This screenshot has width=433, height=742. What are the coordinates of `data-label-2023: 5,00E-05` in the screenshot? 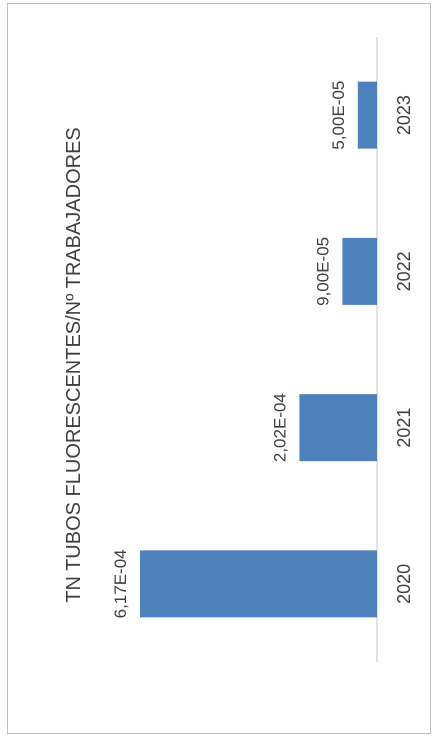 It's located at (338, 115).